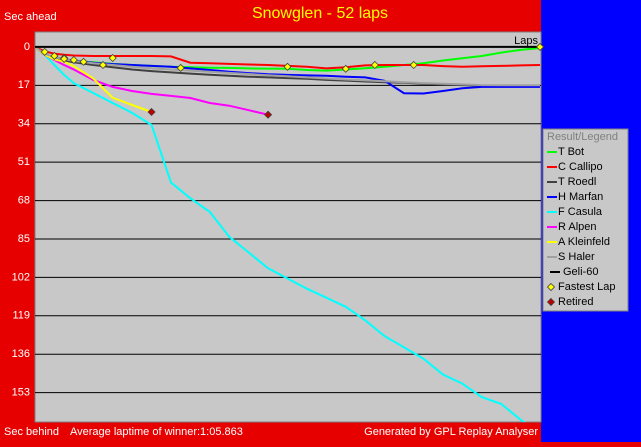 The image size is (641, 447). What do you see at coordinates (24, 162) in the screenshot?
I see `y-tick-label: 51` at bounding box center [24, 162].